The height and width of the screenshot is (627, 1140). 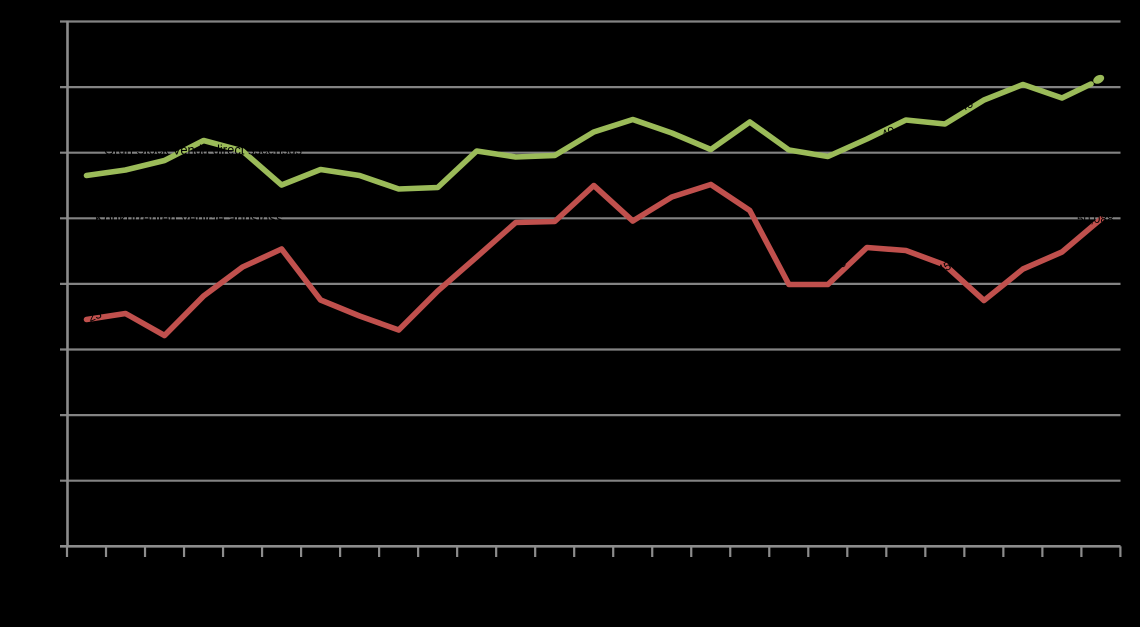 What do you see at coordinates (1095, 219) in the screenshot?
I see `svg-text: 50,088` at bounding box center [1095, 219].